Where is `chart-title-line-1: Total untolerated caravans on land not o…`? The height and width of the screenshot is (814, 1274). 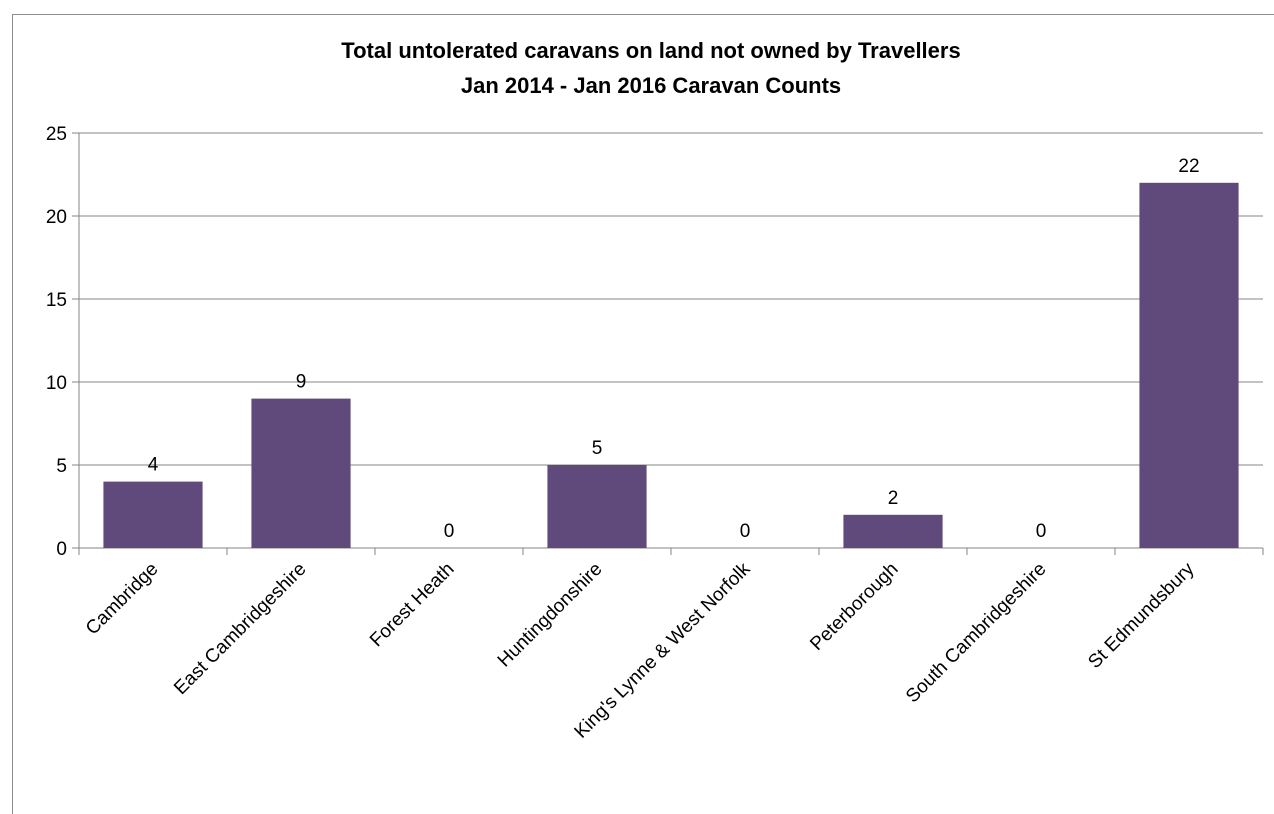 chart-title-line-1: Total untolerated caravans on land not o… is located at coordinates (650, 50).